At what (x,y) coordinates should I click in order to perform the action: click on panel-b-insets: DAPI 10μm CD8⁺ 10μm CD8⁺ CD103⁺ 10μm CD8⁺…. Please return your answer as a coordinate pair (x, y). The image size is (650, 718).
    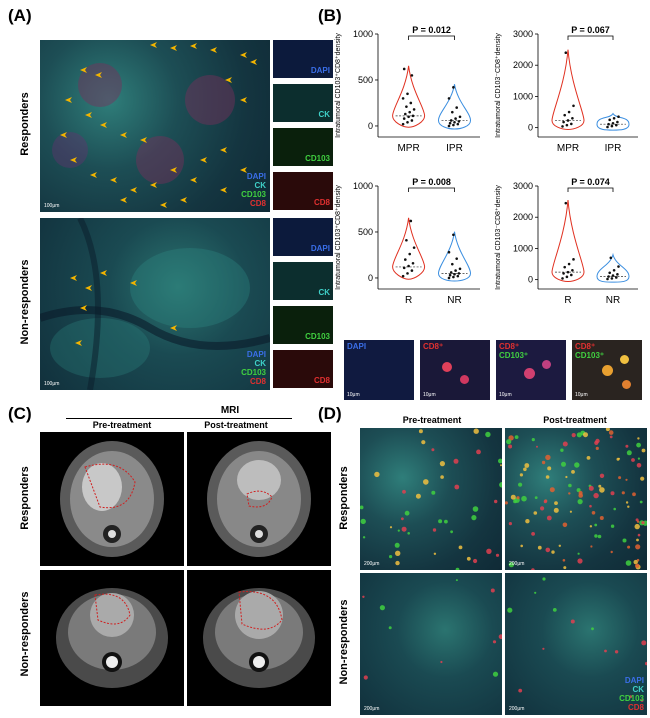
    Looking at the image, I should click on (494, 370).